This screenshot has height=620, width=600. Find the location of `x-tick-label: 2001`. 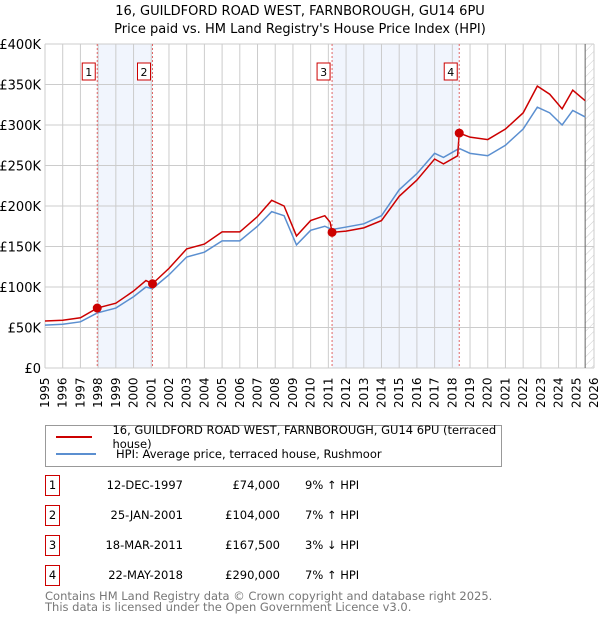

x-tick-label: 2001 is located at coordinates (151, 392).